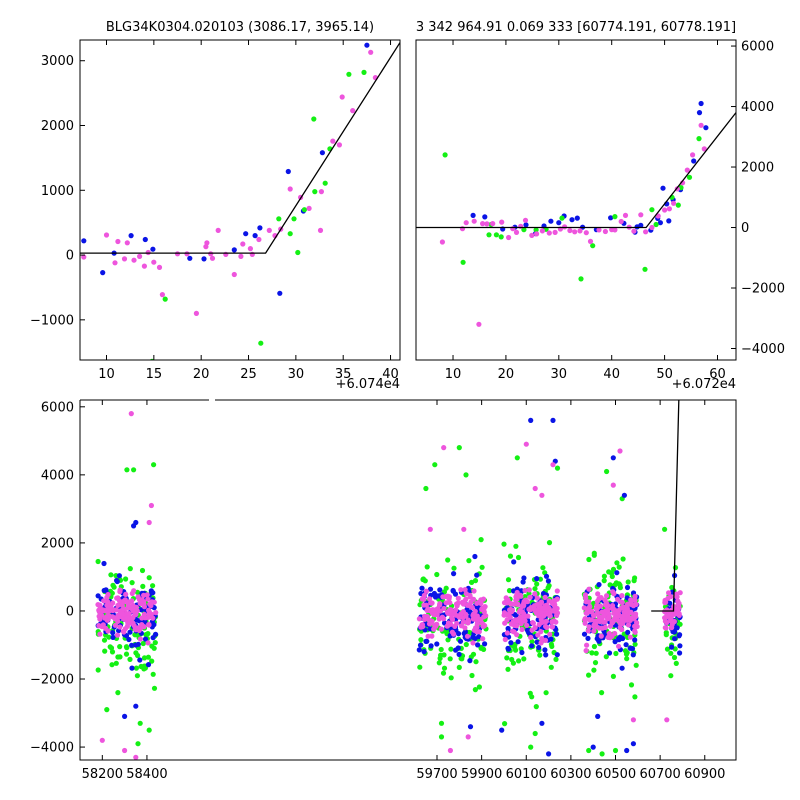 Image resolution: width=800 pixels, height=800 pixels. What do you see at coordinates (615, 774) in the screenshot?
I see `x-tick-label: 60500` at bounding box center [615, 774].